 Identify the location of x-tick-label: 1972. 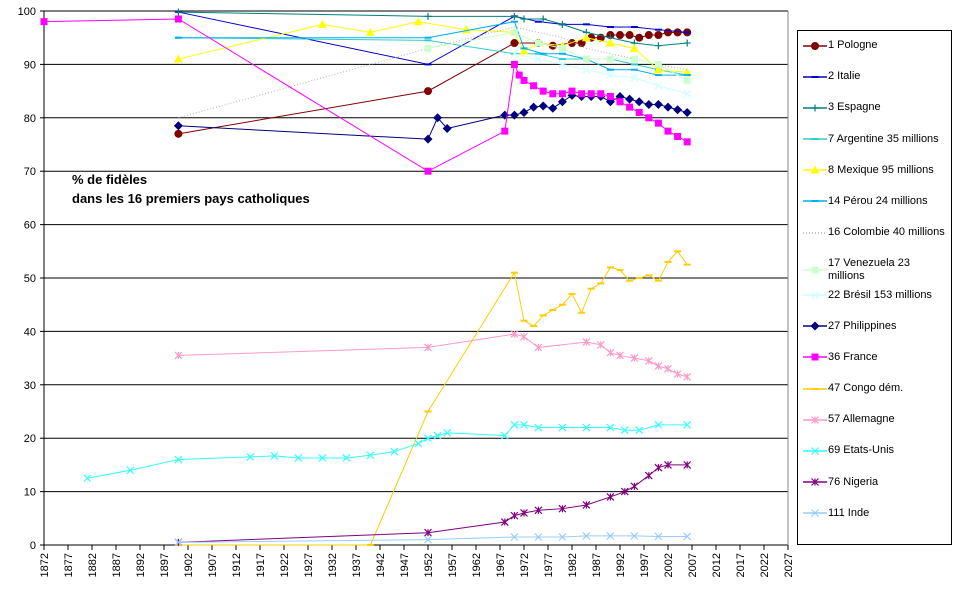
(525, 565).